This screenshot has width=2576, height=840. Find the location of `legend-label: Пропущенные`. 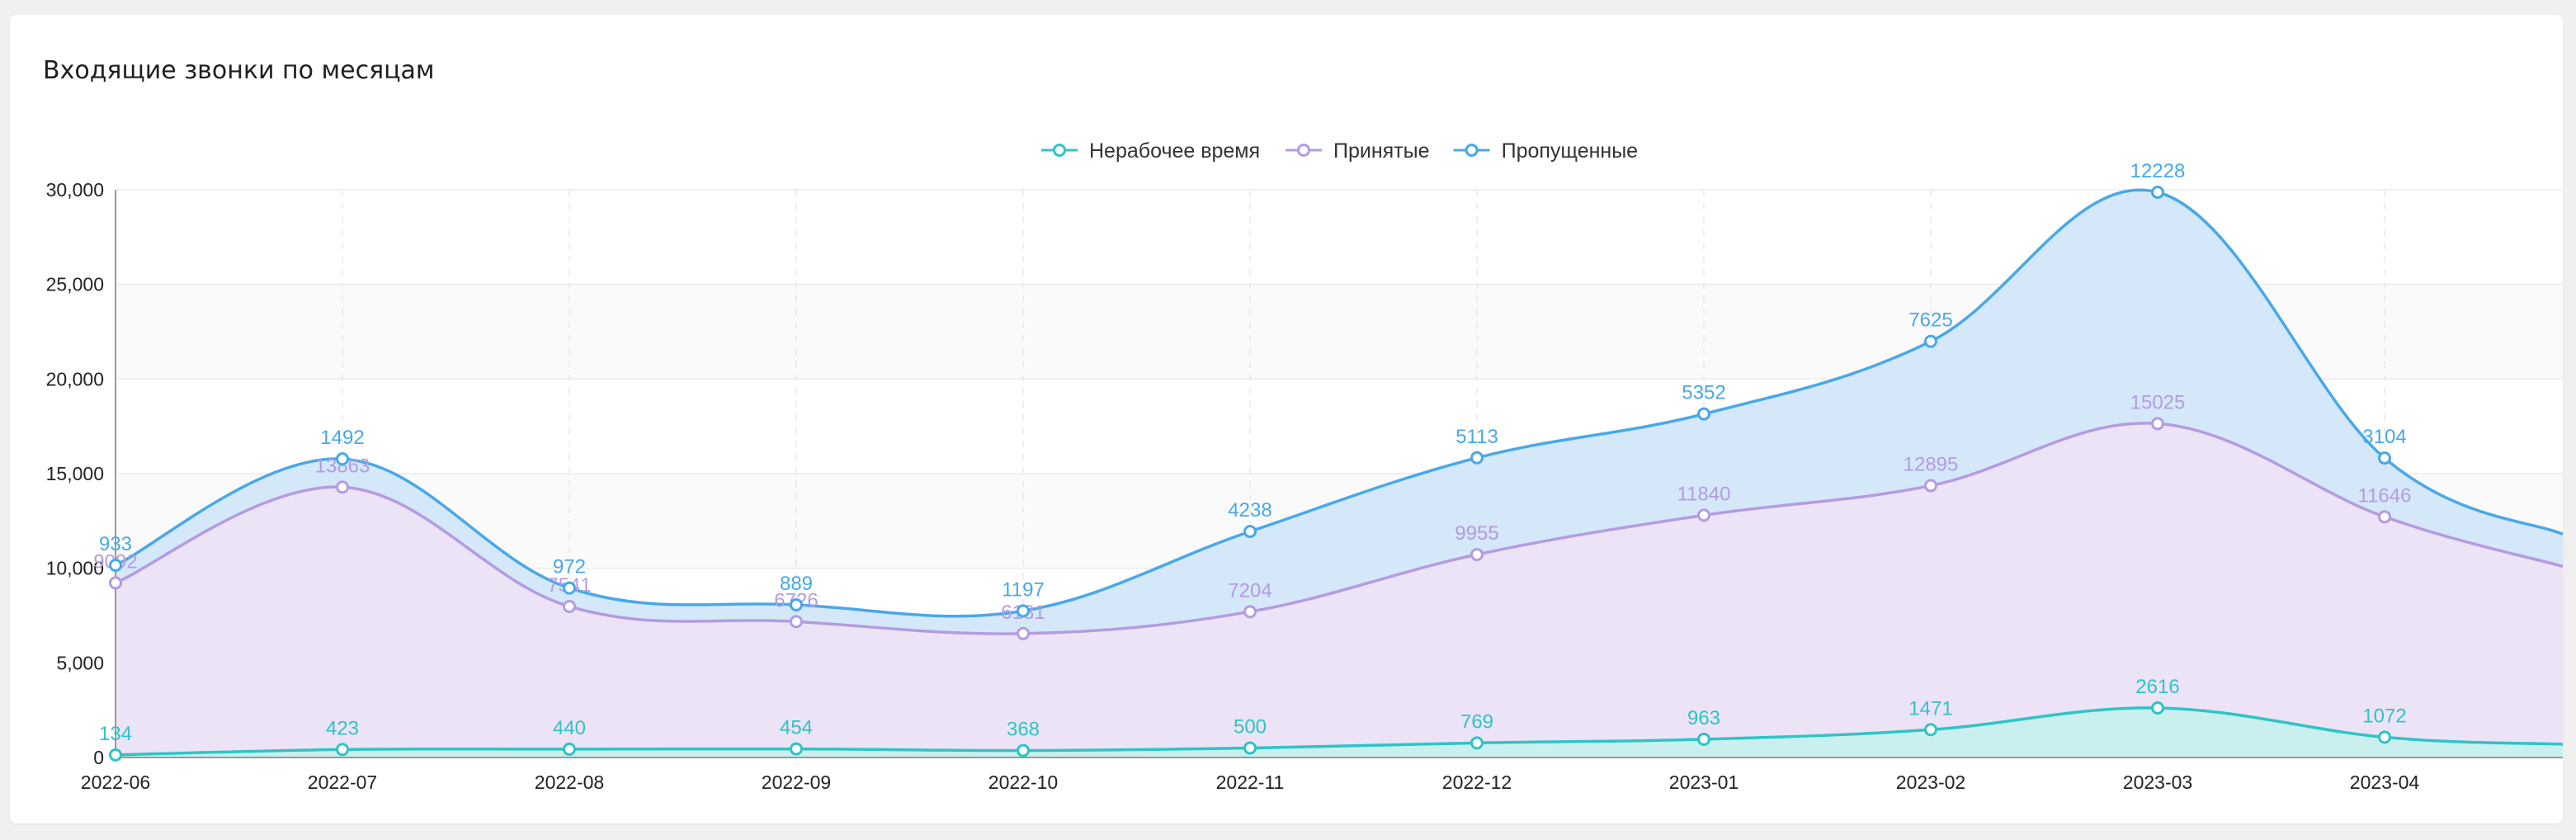

legend-label: Пропущенные is located at coordinates (1570, 151).